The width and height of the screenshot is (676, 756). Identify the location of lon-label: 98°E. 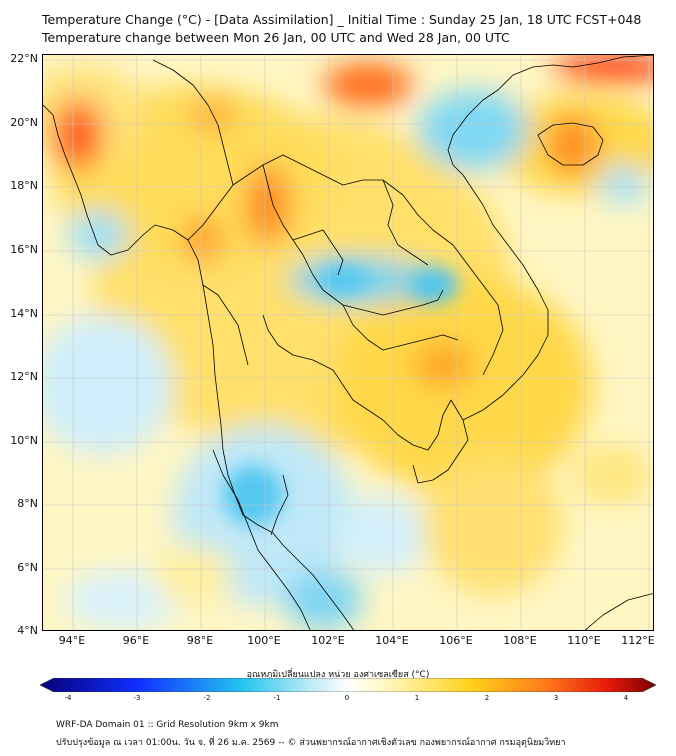
(200, 640).